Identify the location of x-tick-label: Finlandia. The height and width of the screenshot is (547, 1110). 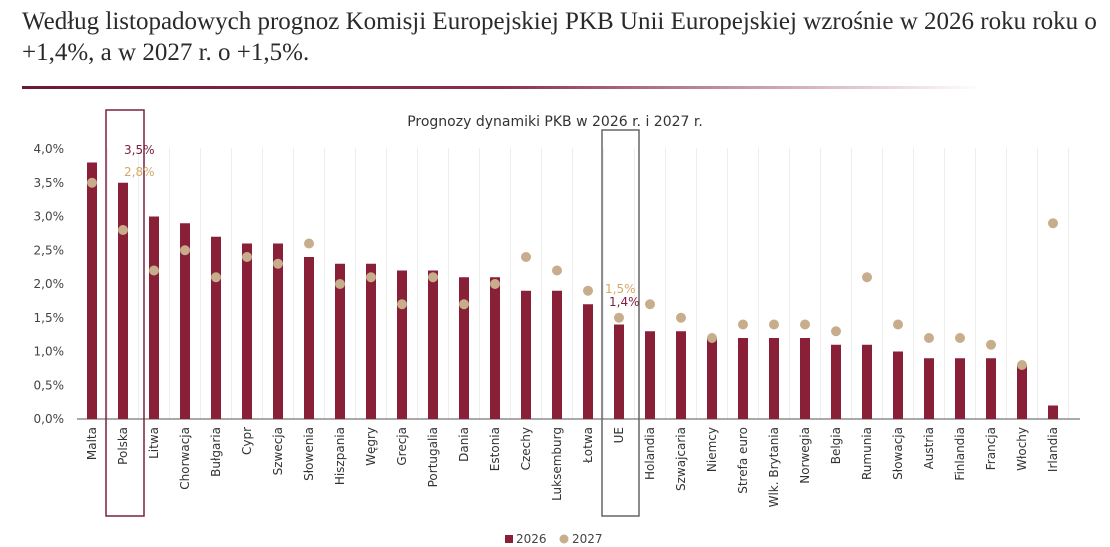
(960, 454).